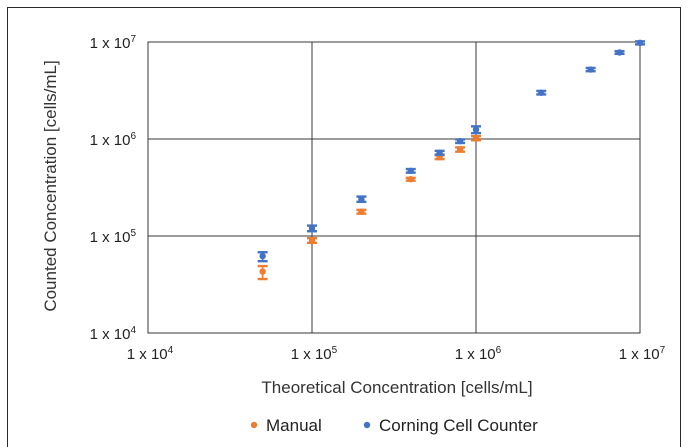 The width and height of the screenshot is (689, 447). I want to click on legend: Manual Corning Cell Counter, so click(394, 425).